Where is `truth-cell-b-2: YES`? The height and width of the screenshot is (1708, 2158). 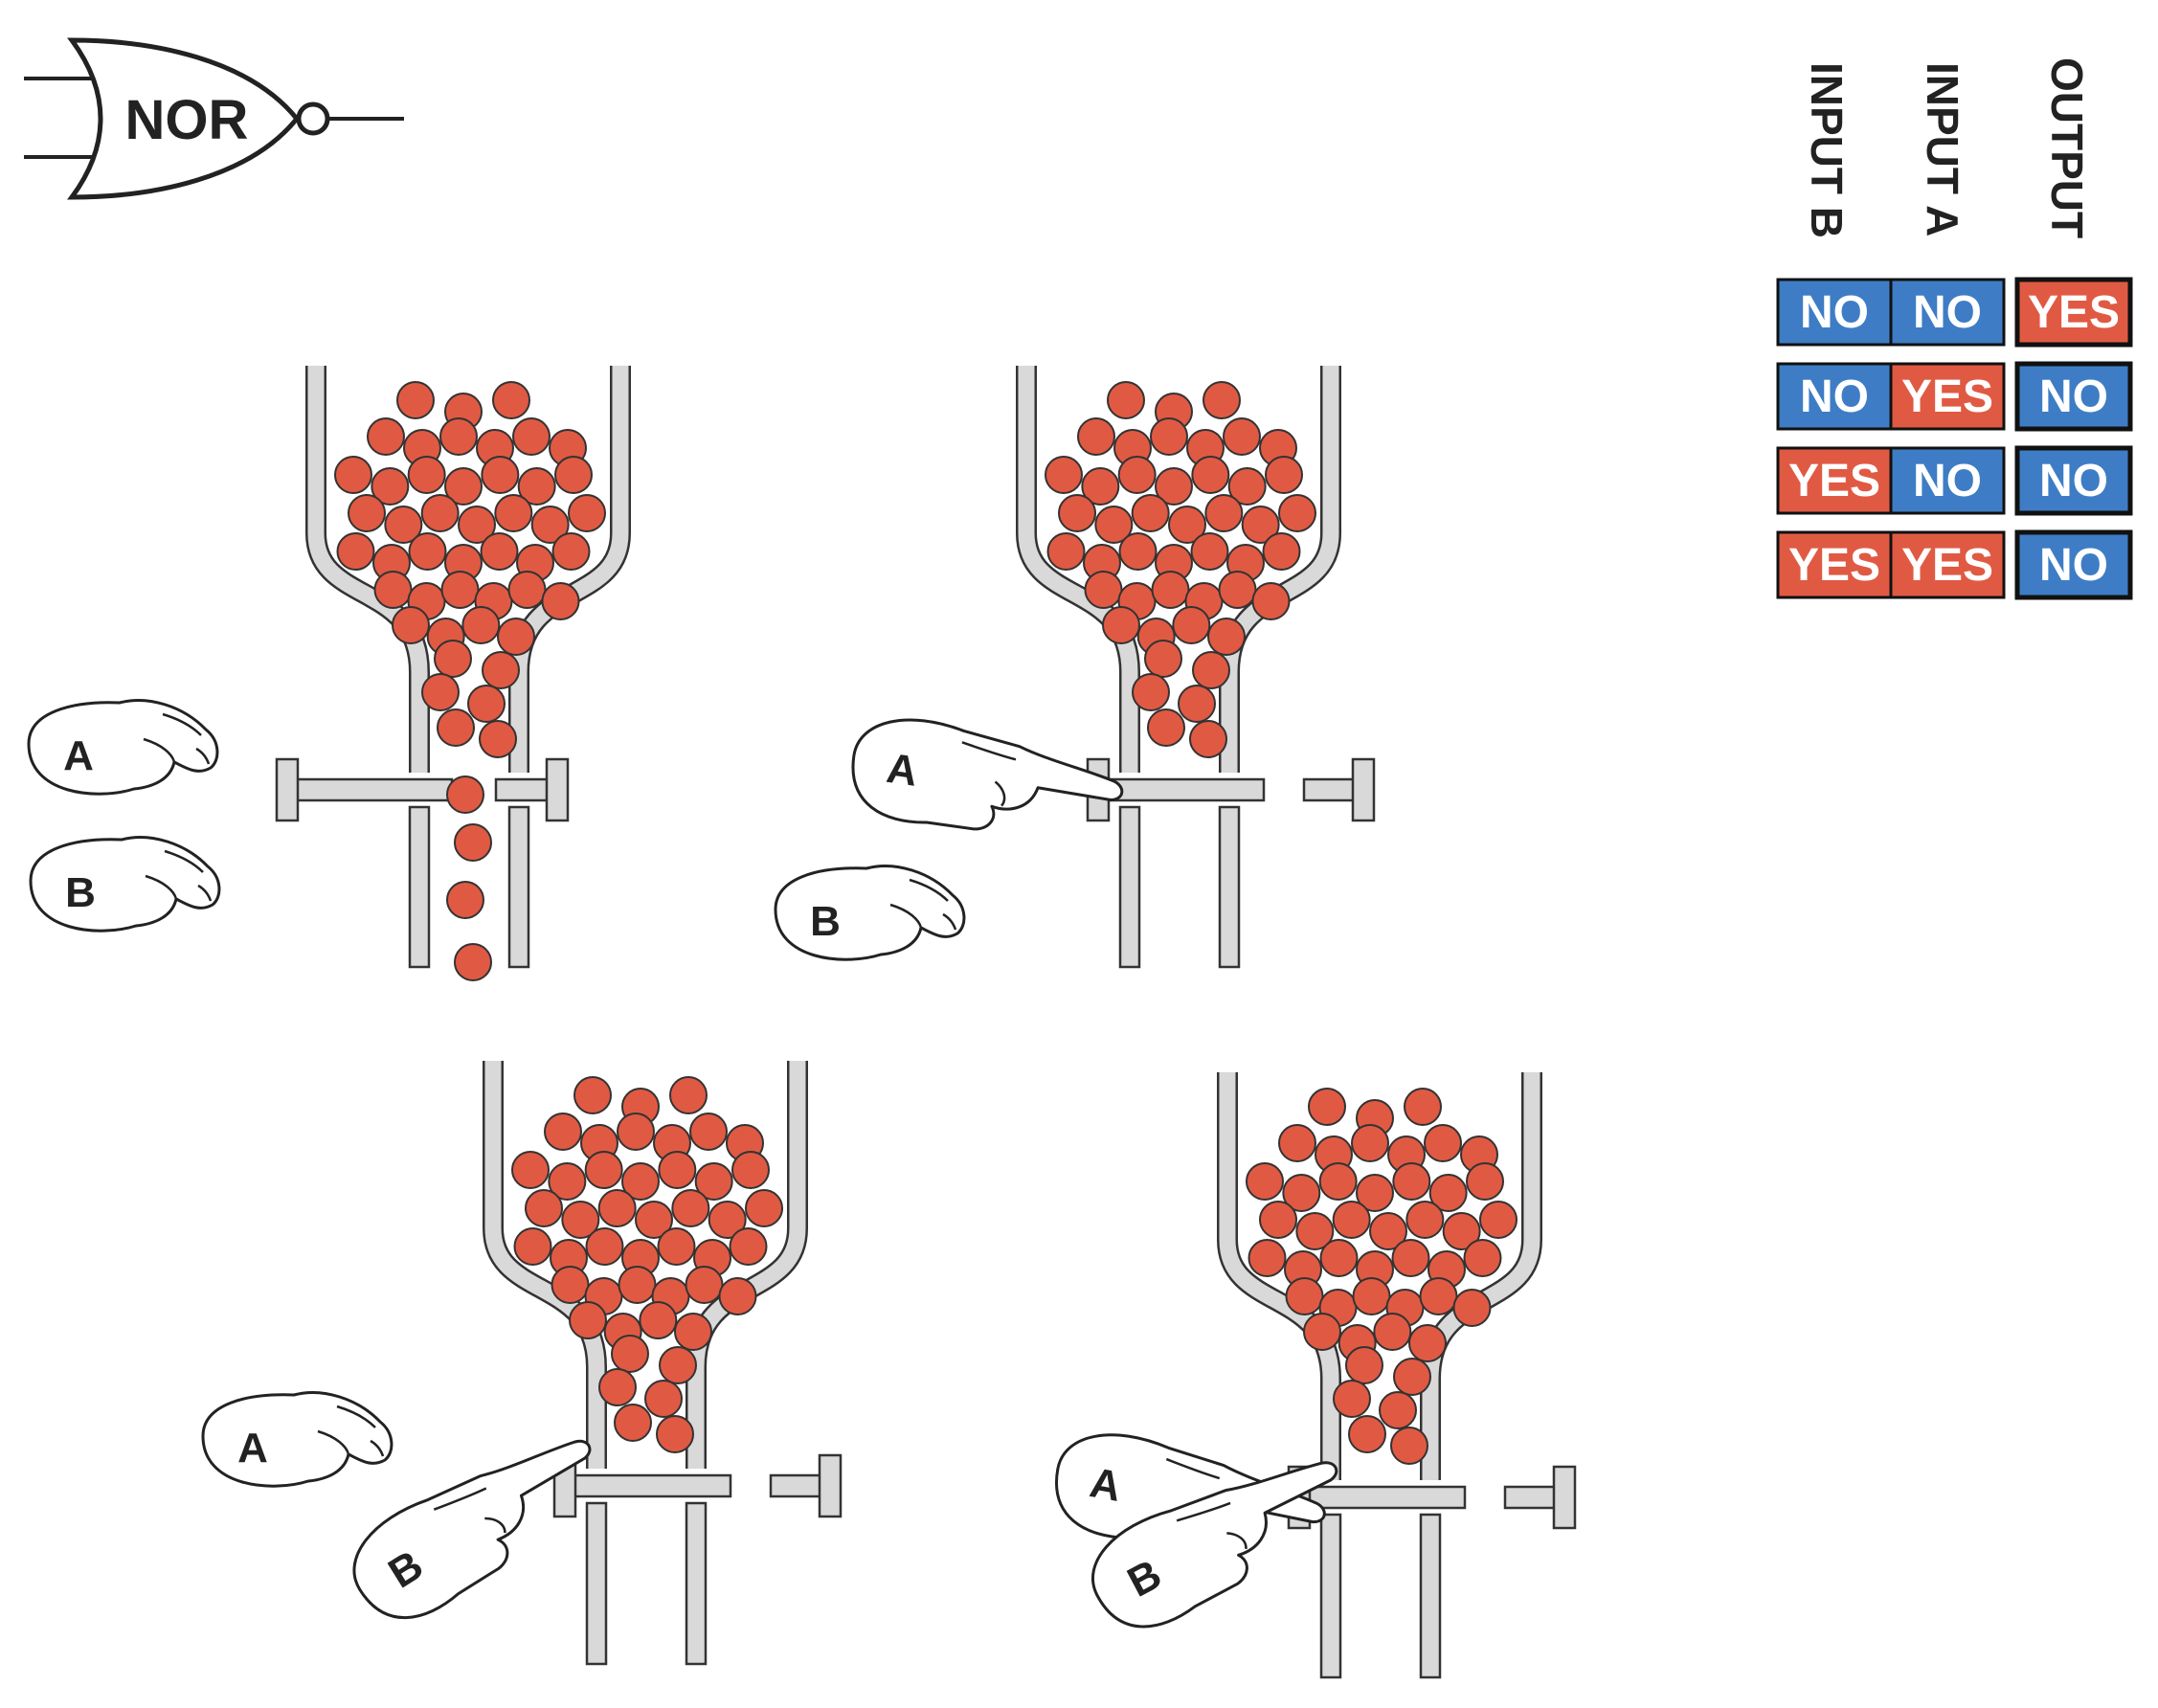 truth-cell-b-2: YES is located at coordinates (1834, 480).